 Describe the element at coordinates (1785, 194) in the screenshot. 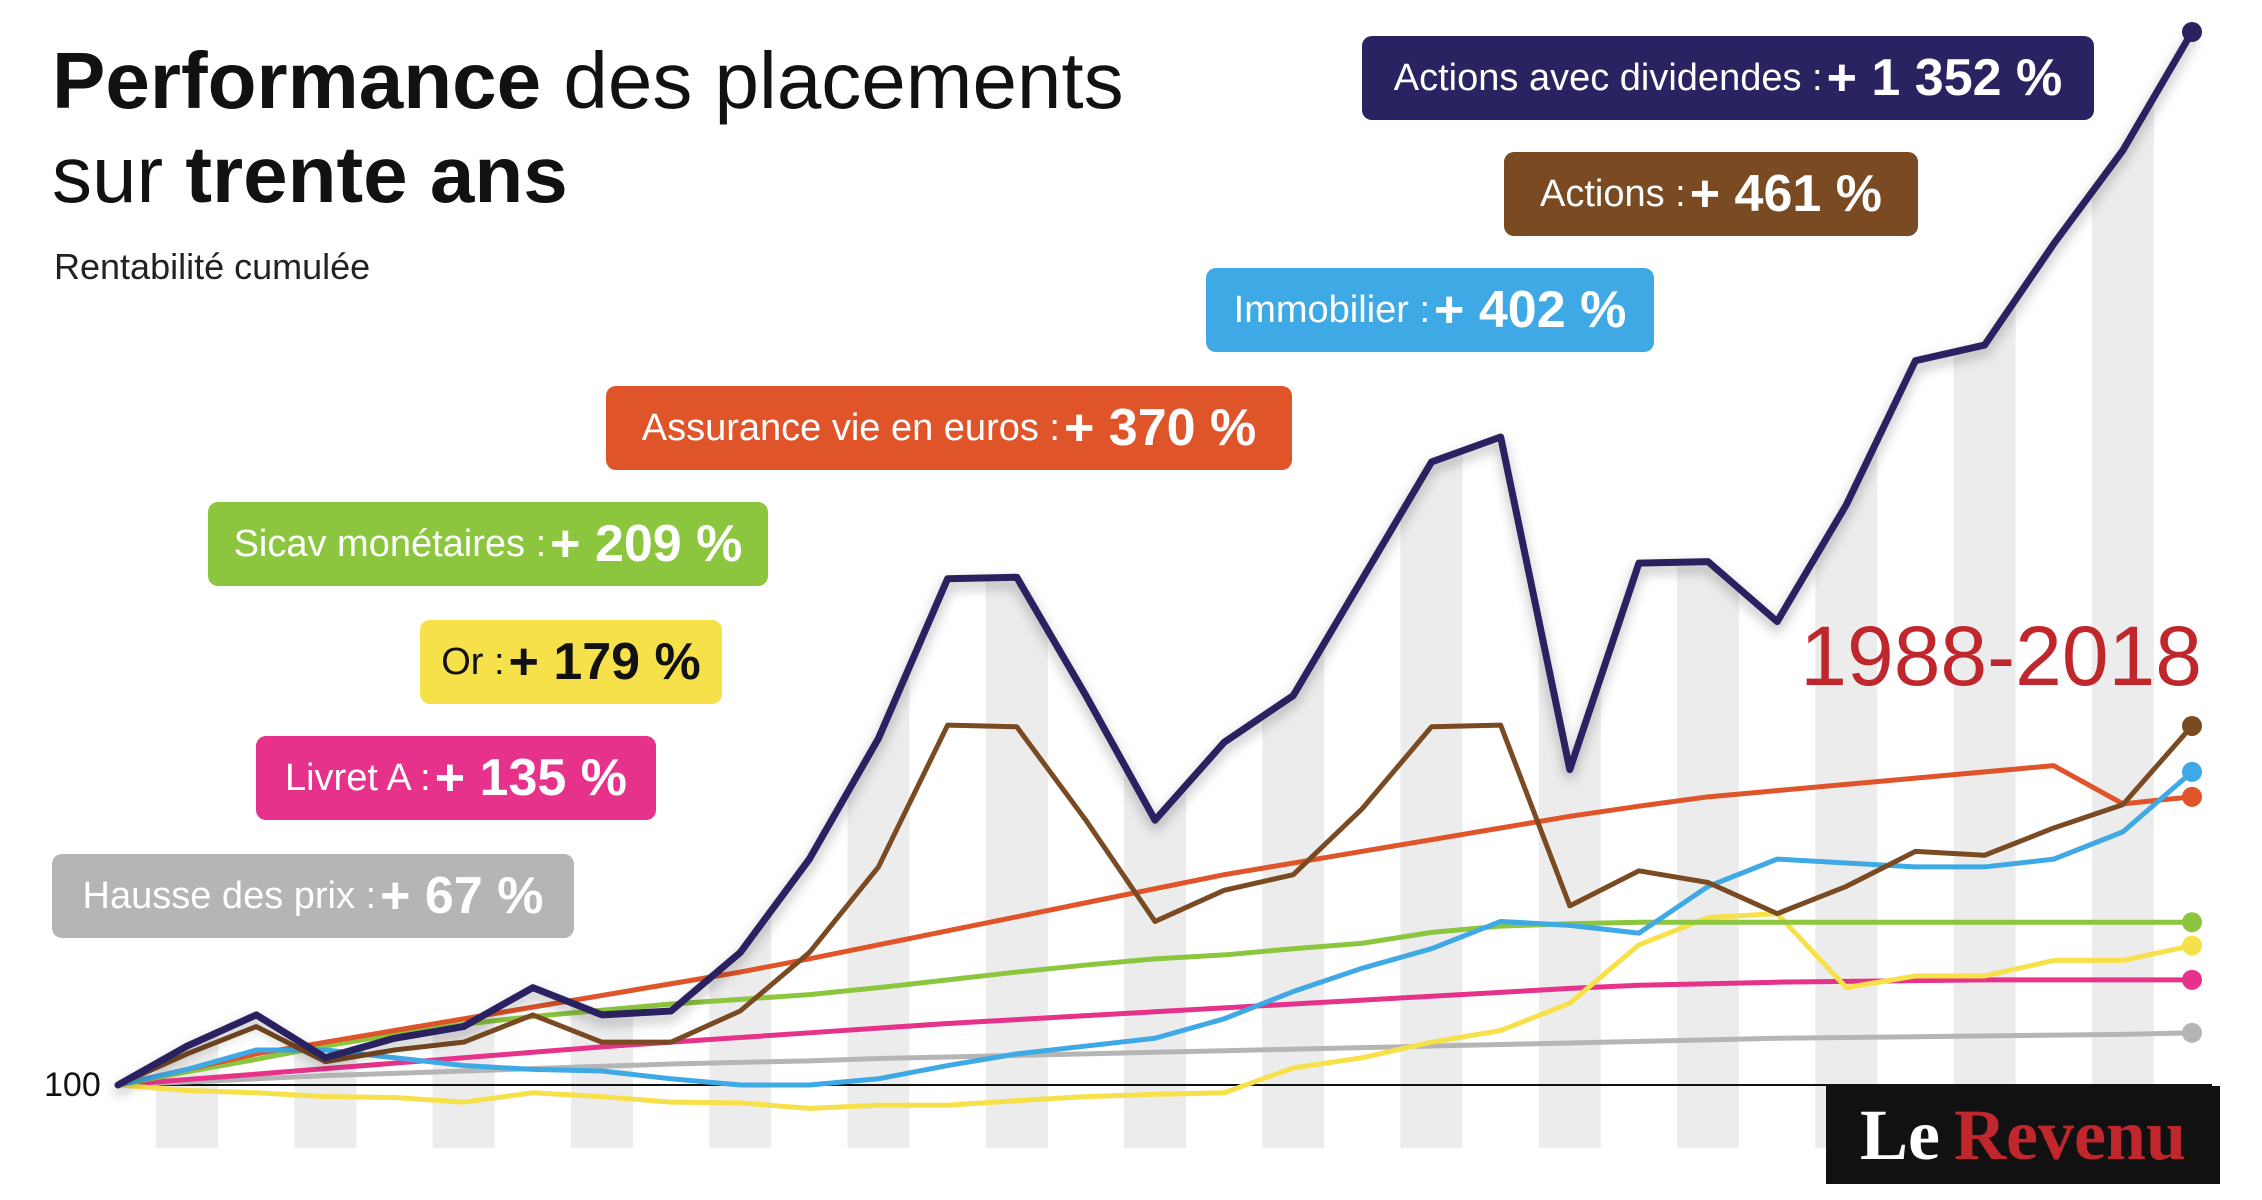

I see `series-value: + 461 %` at that location.